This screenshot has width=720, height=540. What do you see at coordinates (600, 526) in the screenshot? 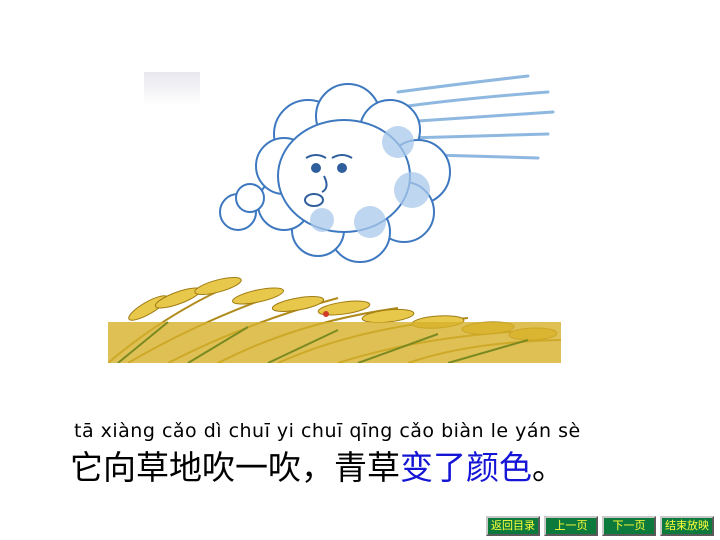
I see `navigation-bar: 返回目录 上一页 下一页 结束放映` at bounding box center [600, 526].